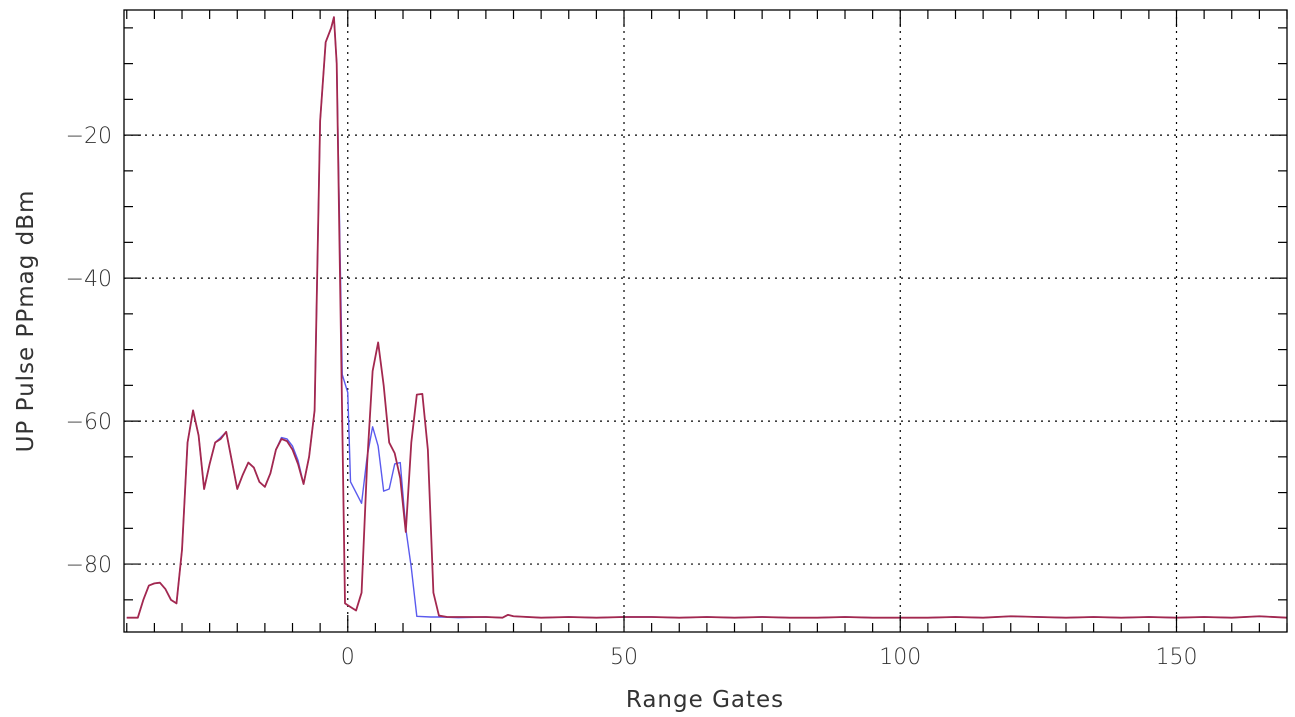 The image size is (1295, 717). Describe the element at coordinates (705, 700) in the screenshot. I see `x-axis-title: Range Gates` at that location.